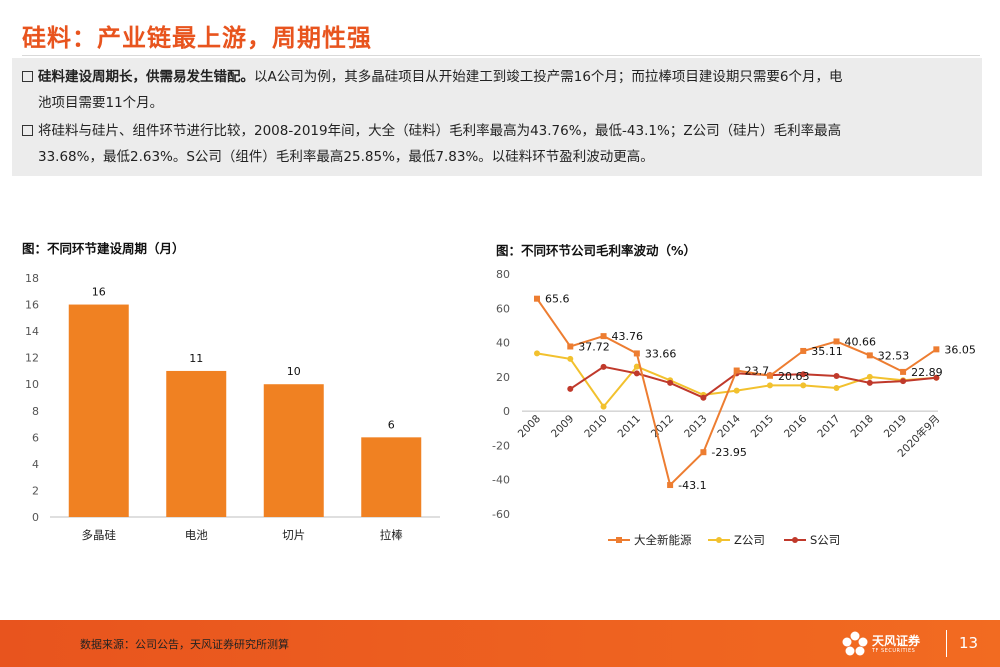  What do you see at coordinates (692, 485) in the screenshot?
I see `data-label: -43.1` at bounding box center [692, 485].